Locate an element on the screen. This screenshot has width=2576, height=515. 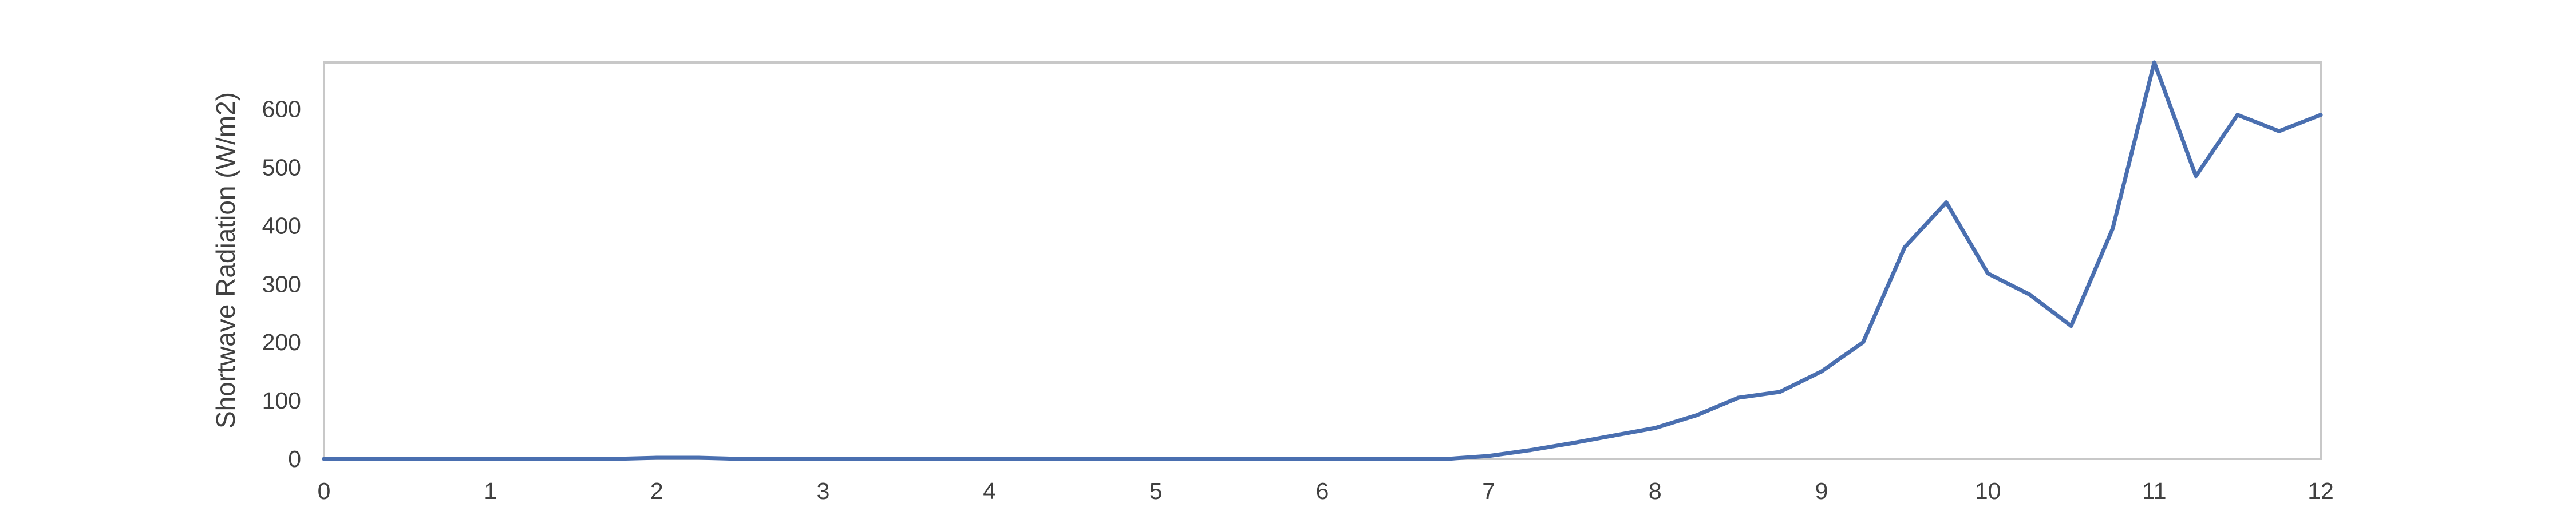
y-tick-label: 300 is located at coordinates (281, 284).